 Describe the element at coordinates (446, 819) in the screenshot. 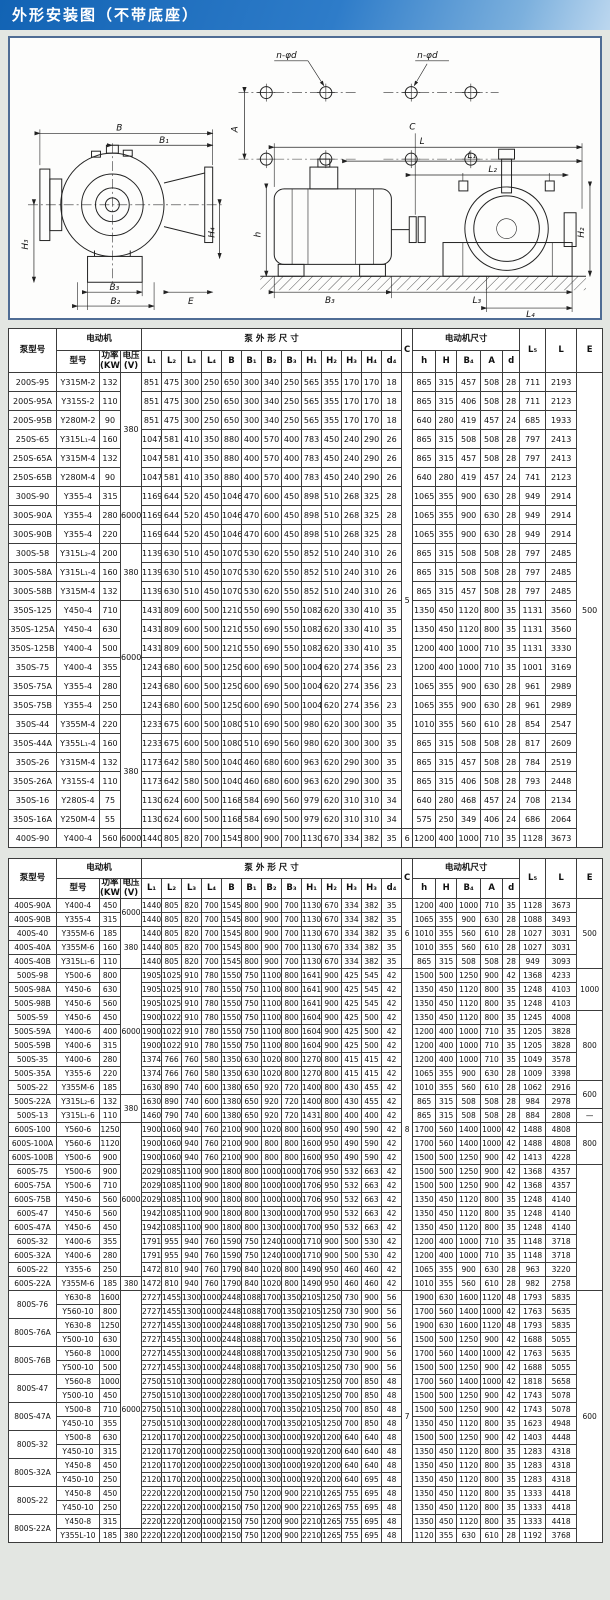

I see `cell: 250` at that location.